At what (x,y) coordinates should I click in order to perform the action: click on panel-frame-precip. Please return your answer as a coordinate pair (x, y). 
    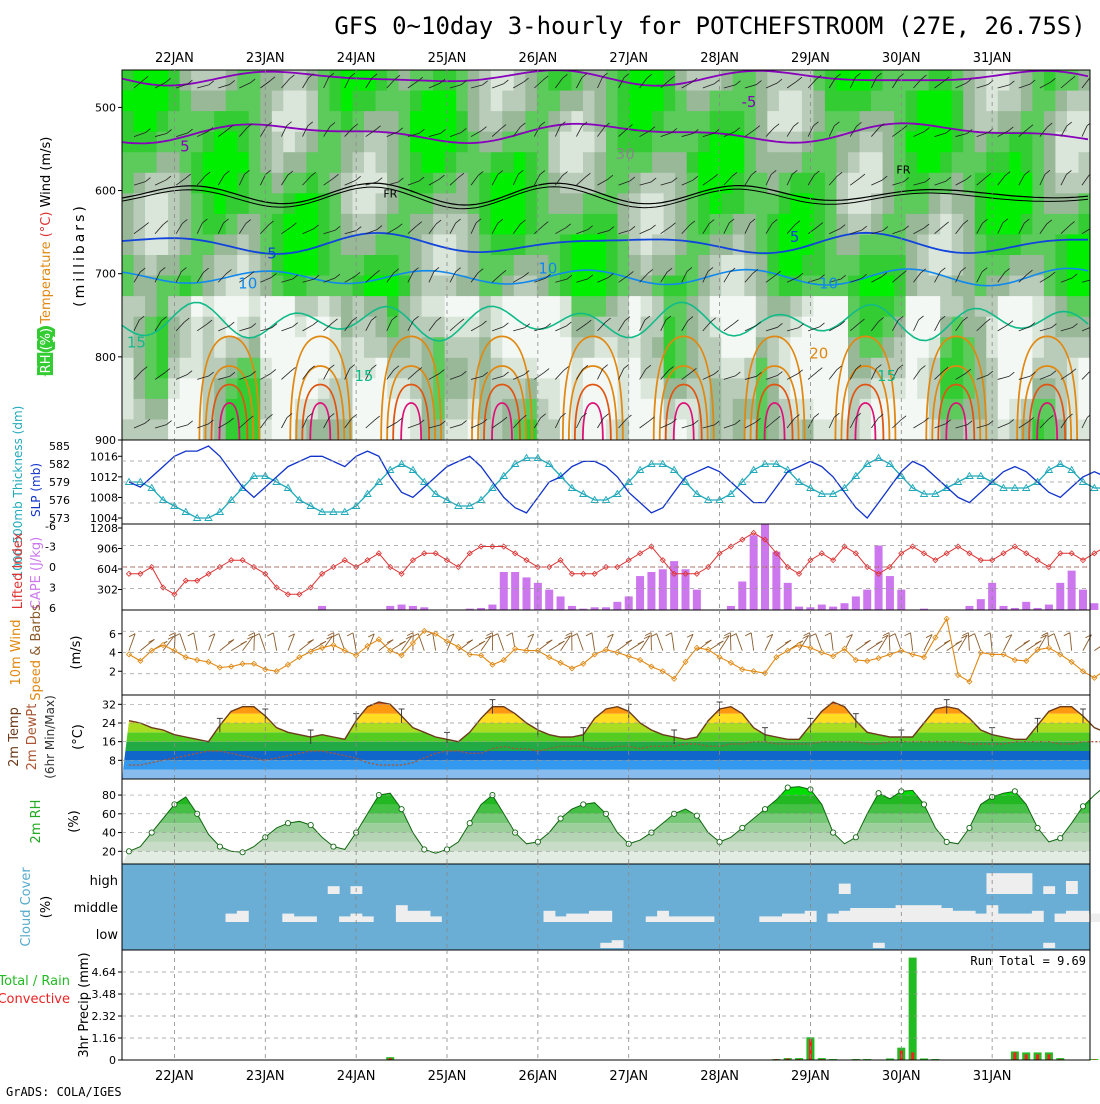
    Looking at the image, I should click on (606, 1005).